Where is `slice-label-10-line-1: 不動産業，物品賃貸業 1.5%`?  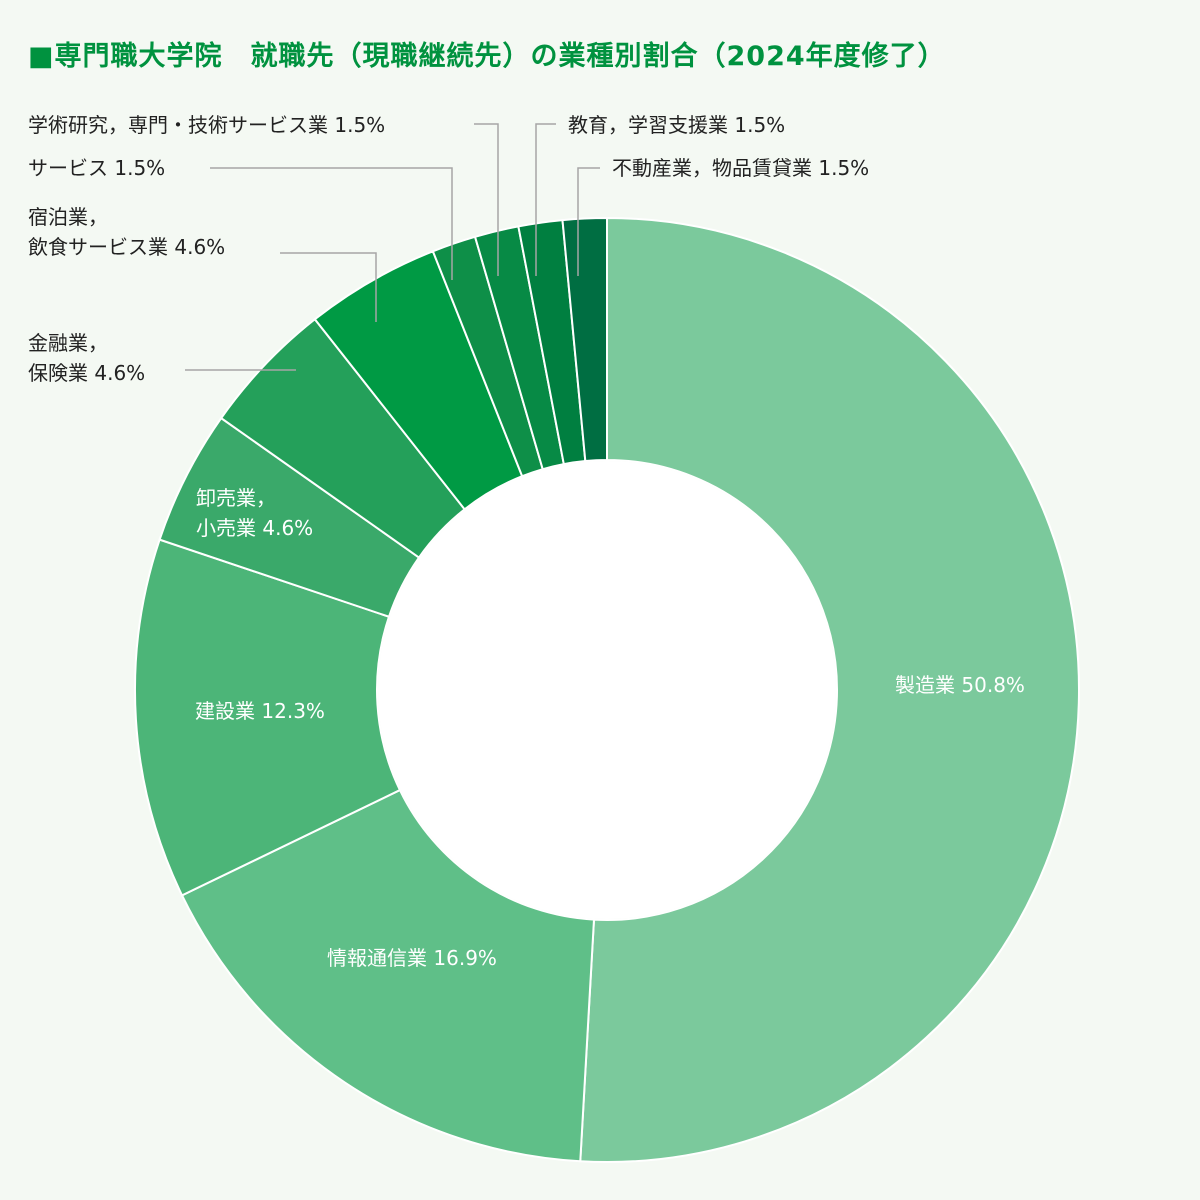
slice-label-10-line-1: 不動産業，物品賃貸業 1.5% is located at coordinates (740, 168).